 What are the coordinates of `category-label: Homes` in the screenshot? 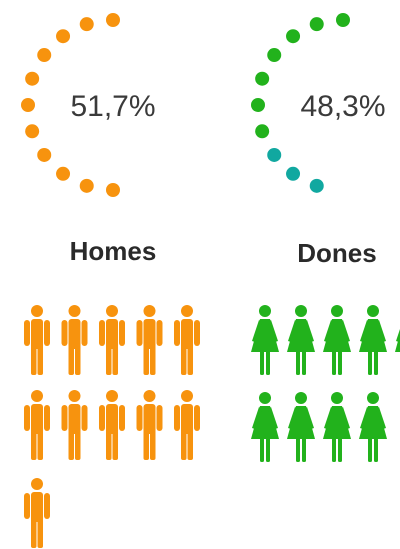 It's located at (113, 251).